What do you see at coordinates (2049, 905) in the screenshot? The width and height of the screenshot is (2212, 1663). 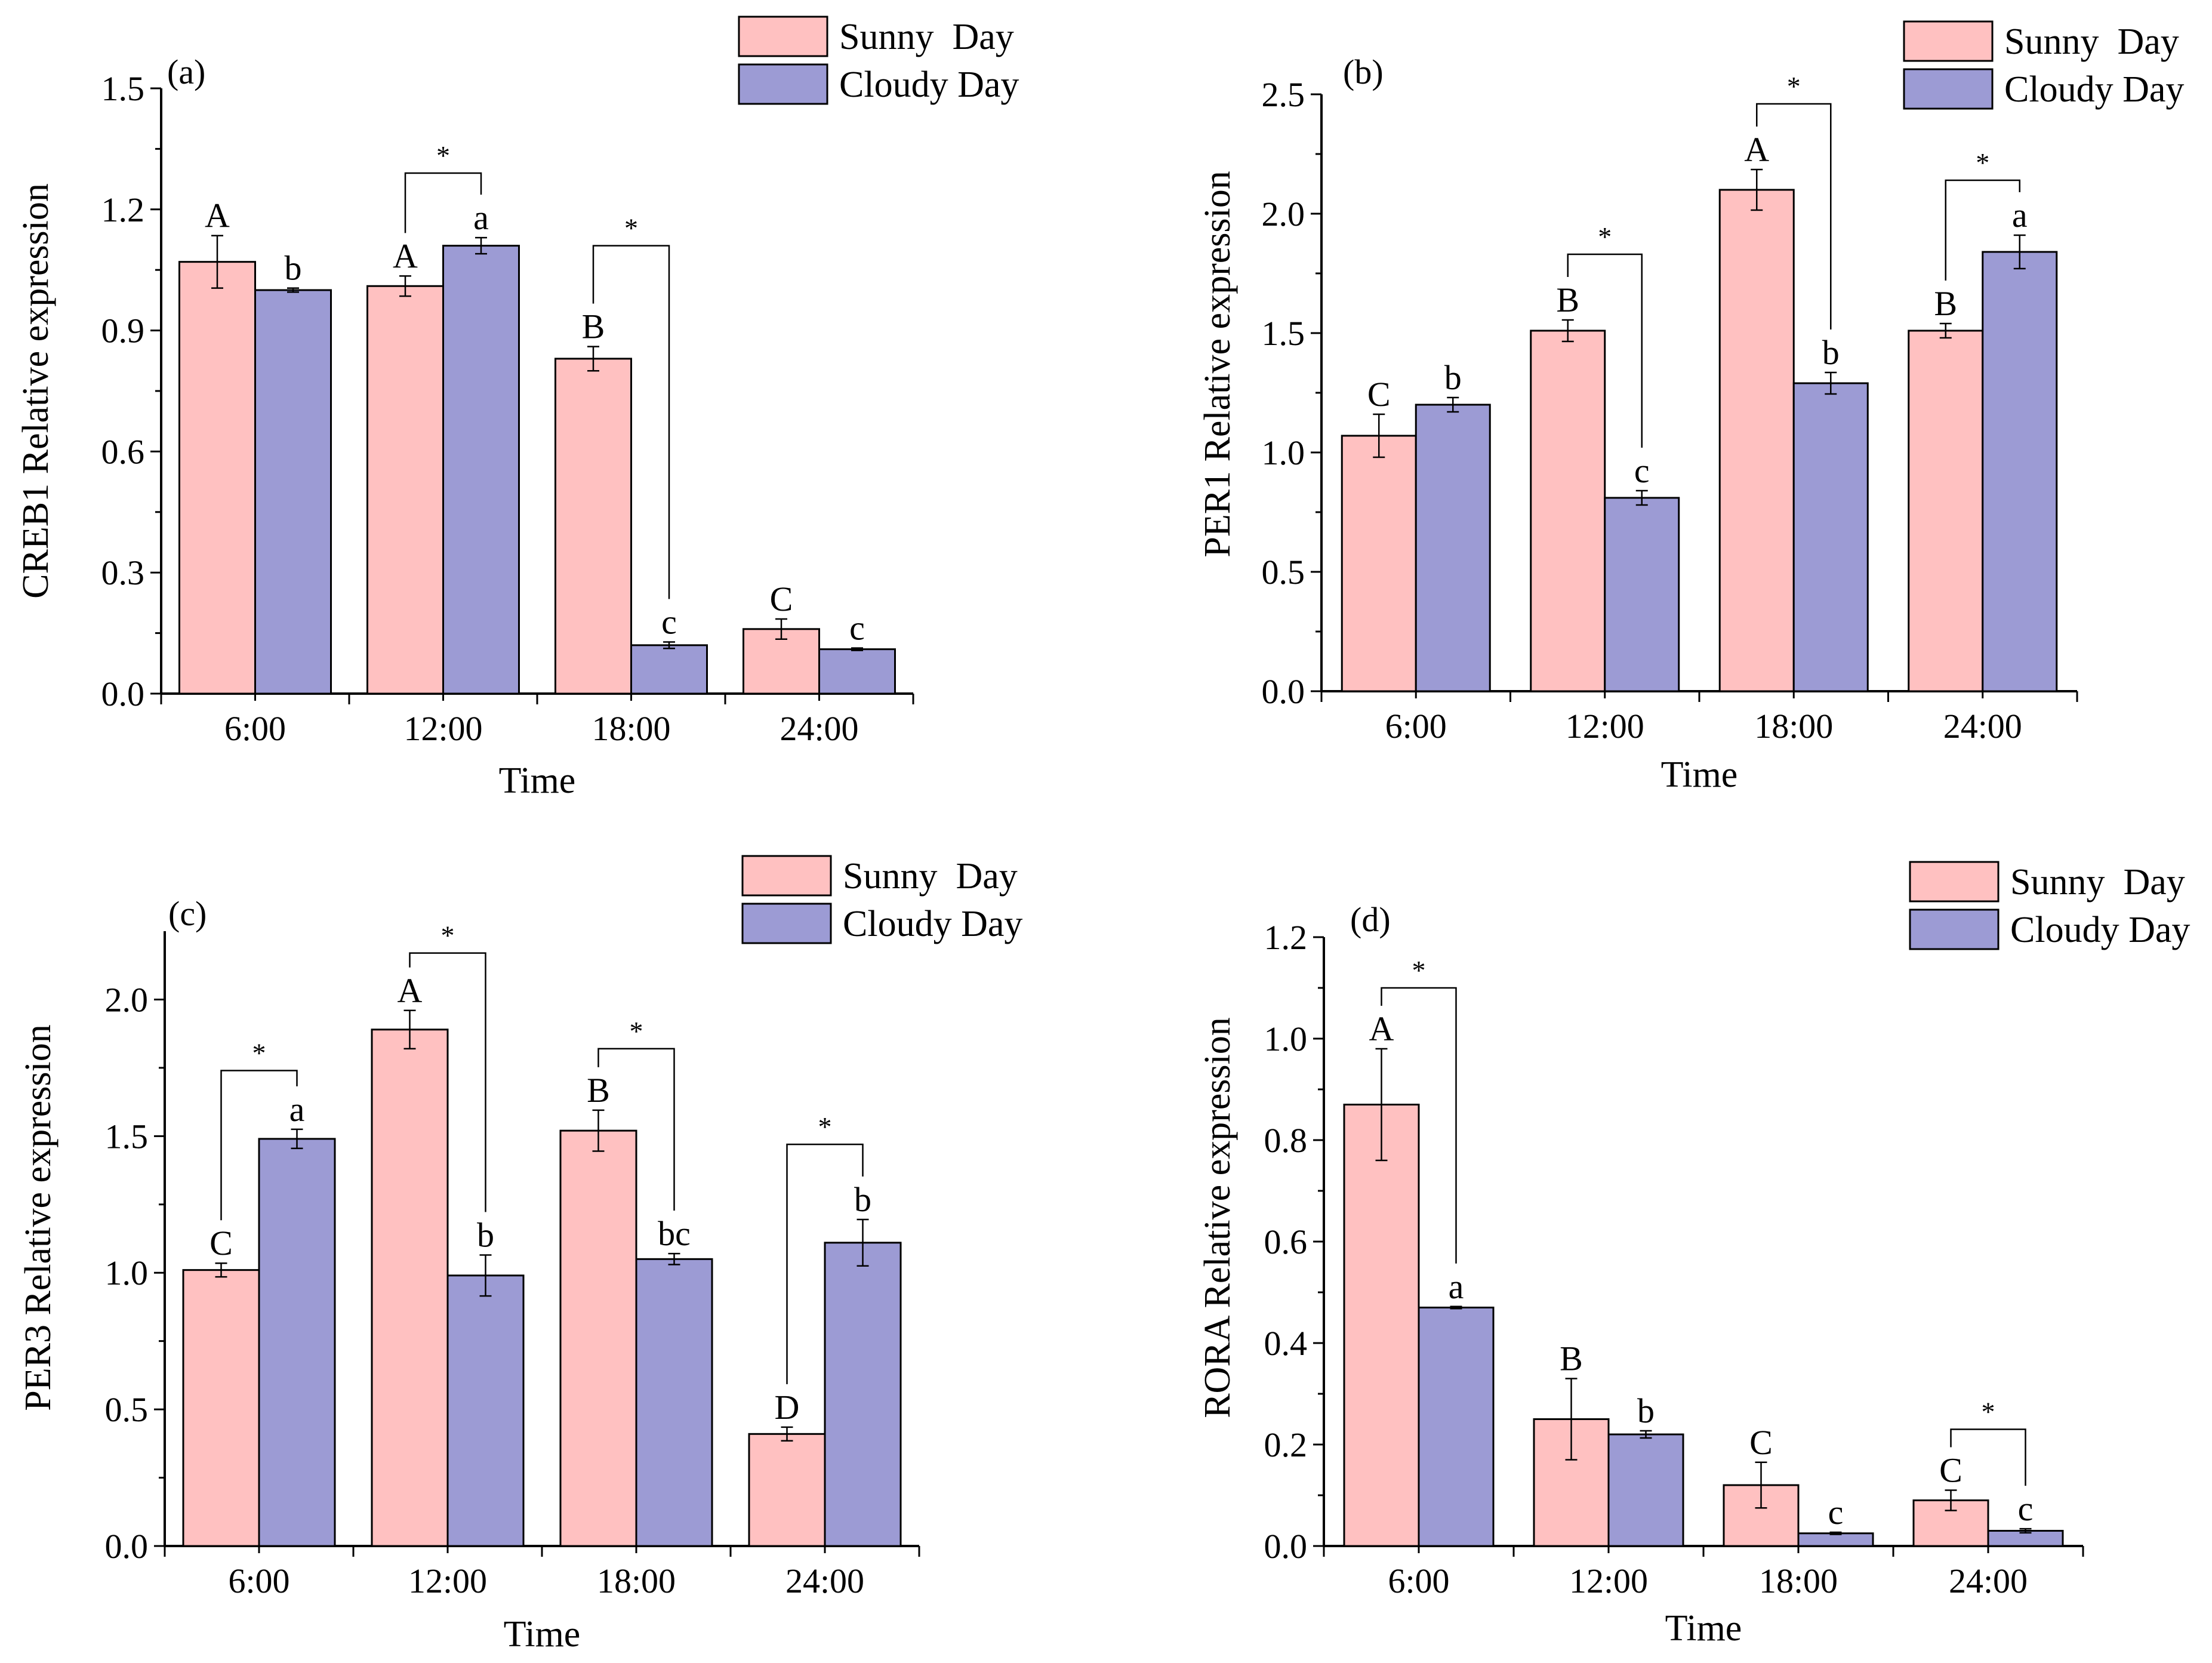 I see `legend: Sunny Day Cloudy Day` at bounding box center [2049, 905].